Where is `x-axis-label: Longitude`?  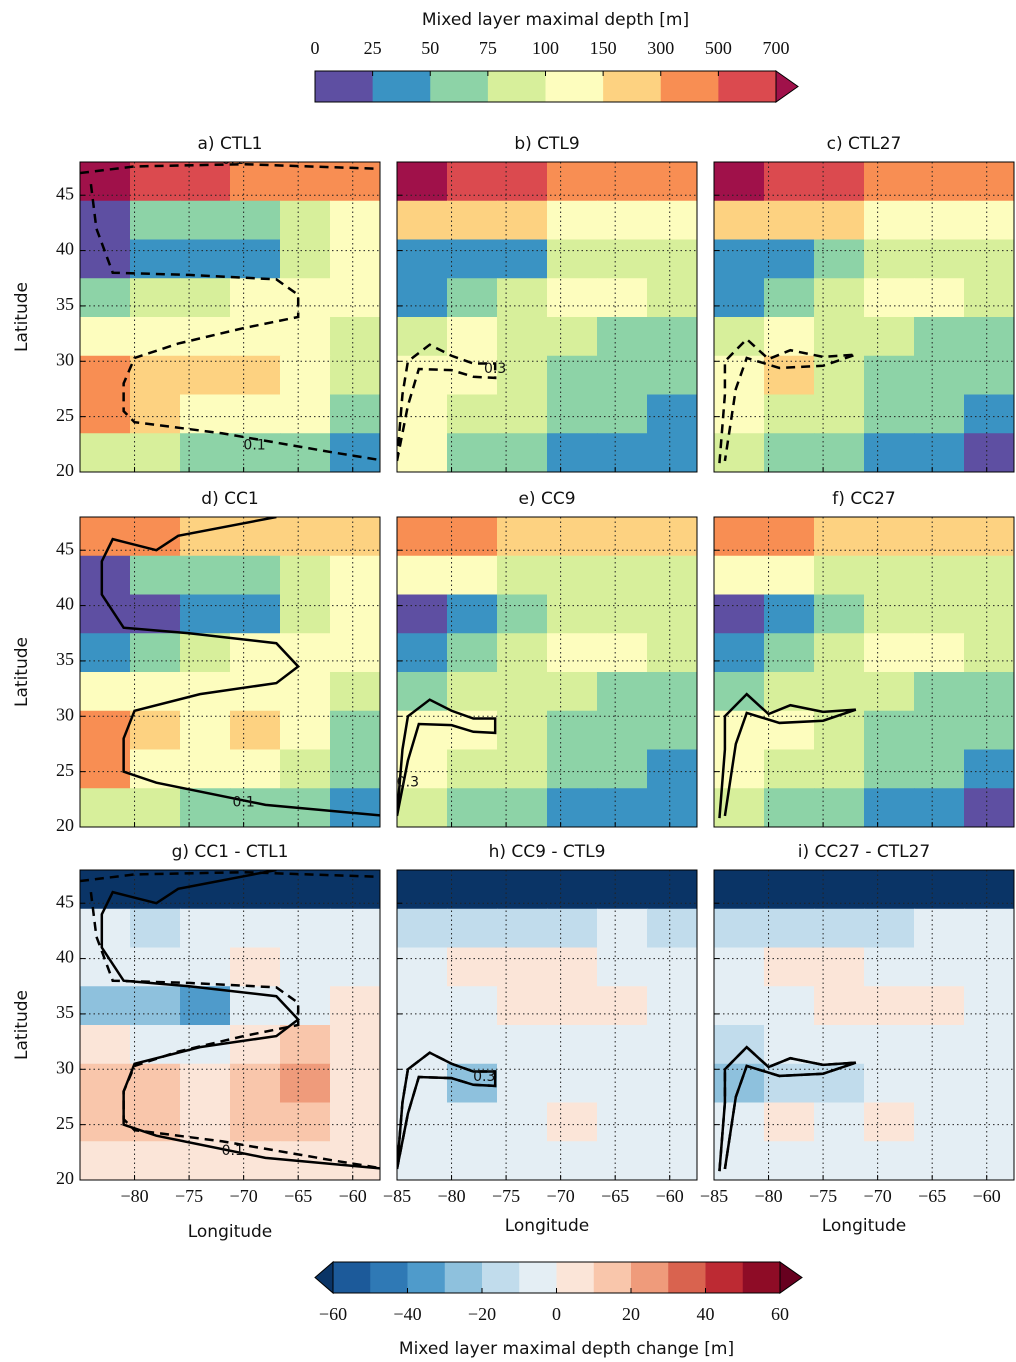 x-axis-label: Longitude is located at coordinates (864, 1226).